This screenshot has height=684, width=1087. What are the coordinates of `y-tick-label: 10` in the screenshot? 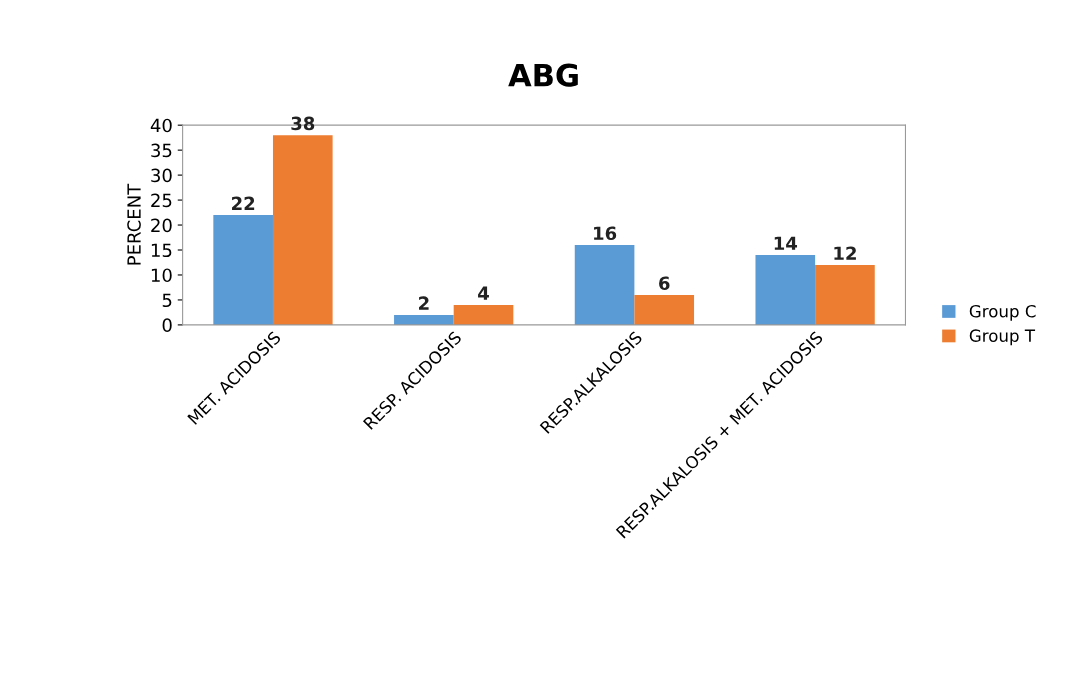 It's located at (161, 275).